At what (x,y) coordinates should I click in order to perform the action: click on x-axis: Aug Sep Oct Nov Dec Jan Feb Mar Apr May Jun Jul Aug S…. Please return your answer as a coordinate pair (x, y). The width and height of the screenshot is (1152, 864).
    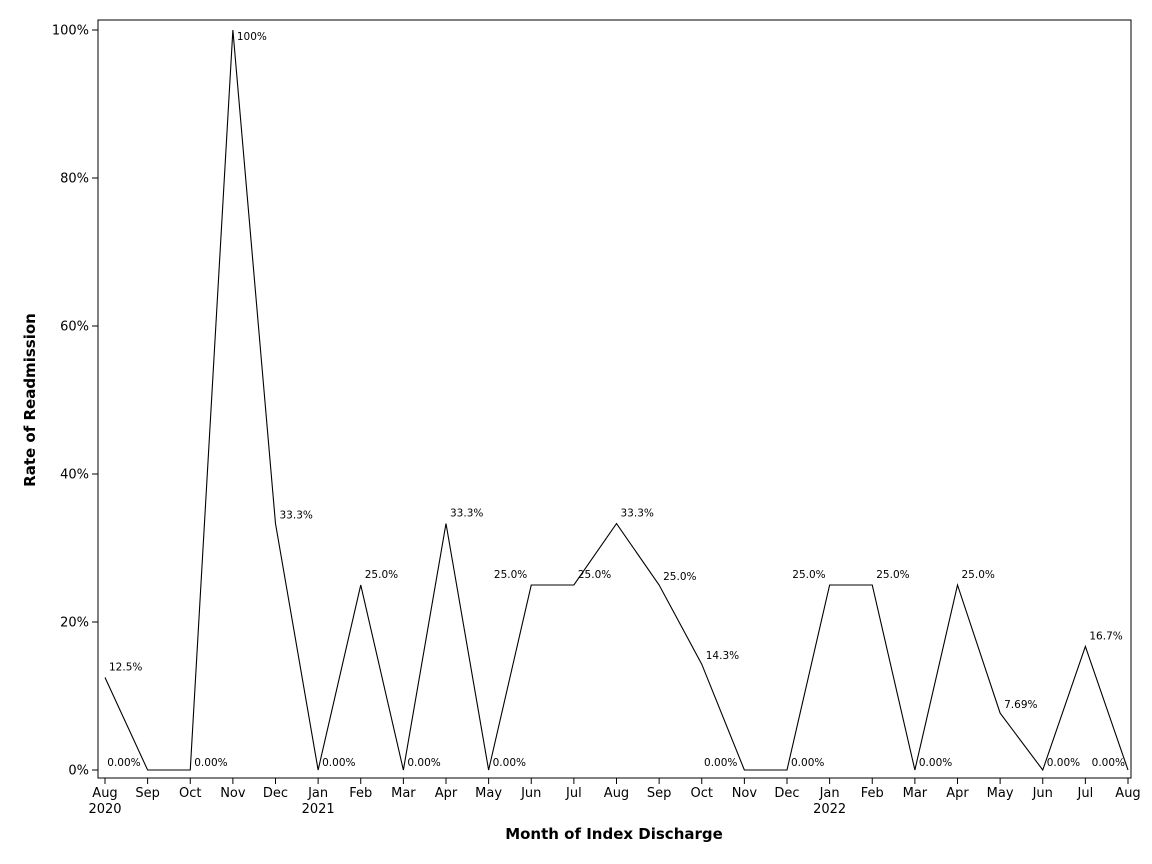
    Looking at the image, I should click on (614, 797).